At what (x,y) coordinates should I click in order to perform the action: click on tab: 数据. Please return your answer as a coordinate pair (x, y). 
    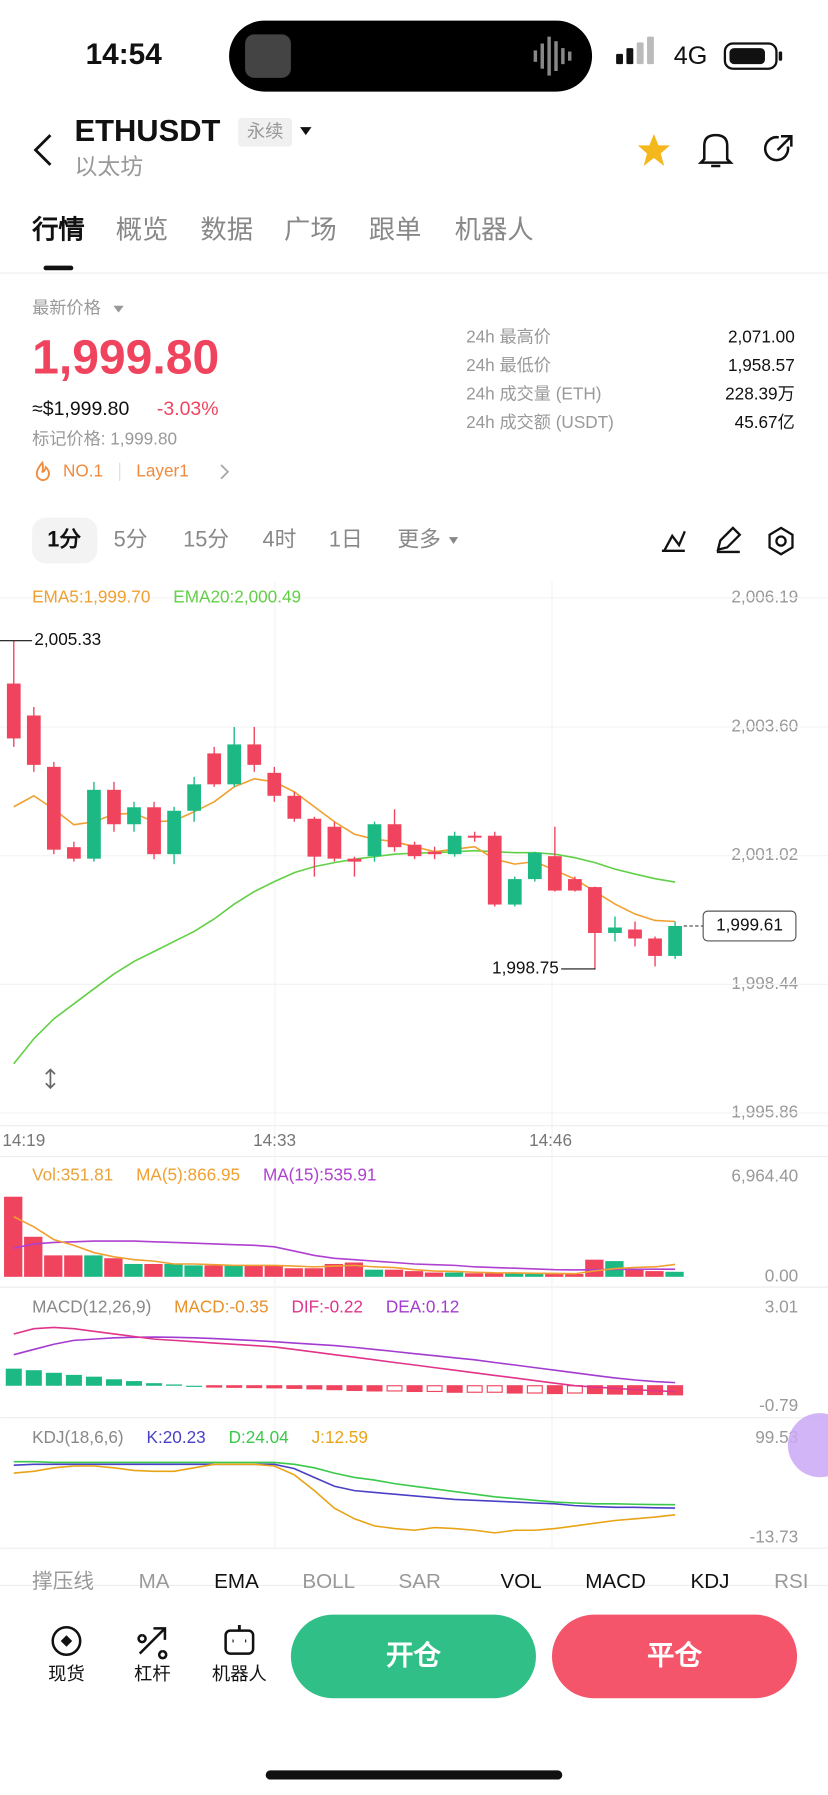
    Looking at the image, I should click on (226, 229).